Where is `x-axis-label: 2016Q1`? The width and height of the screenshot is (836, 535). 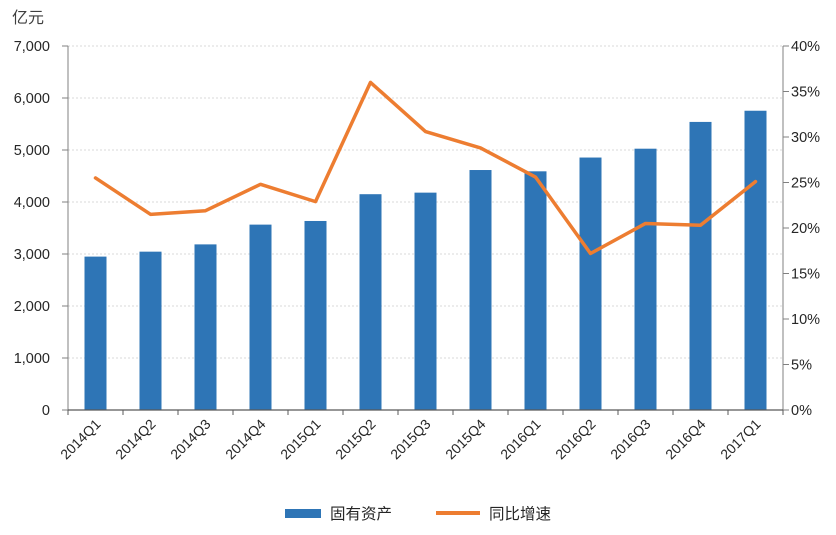
x-axis-label: 2016Q1 is located at coordinates (520, 439).